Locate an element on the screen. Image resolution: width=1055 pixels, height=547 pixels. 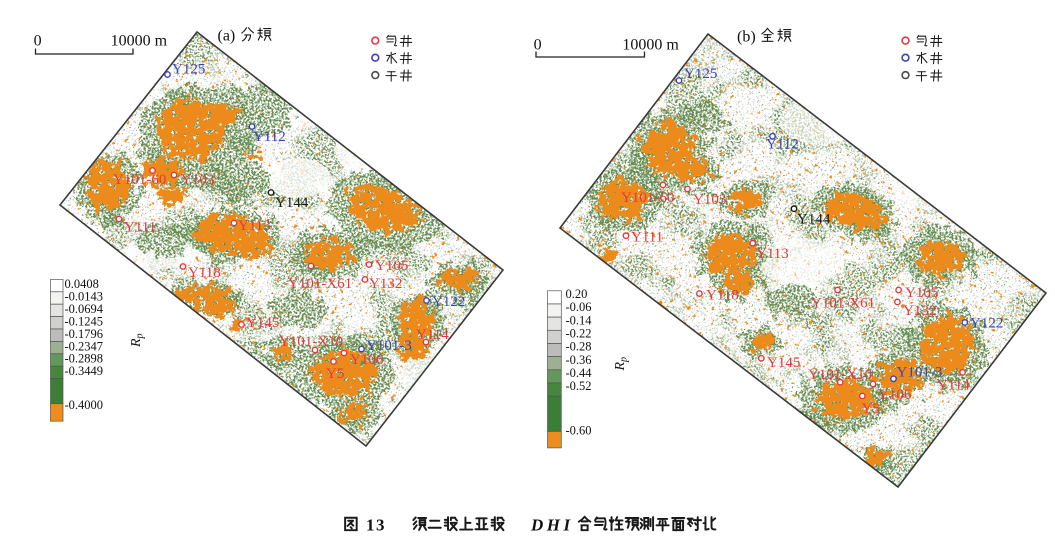
svg-text: 0.0408 is located at coordinates (82, 284).